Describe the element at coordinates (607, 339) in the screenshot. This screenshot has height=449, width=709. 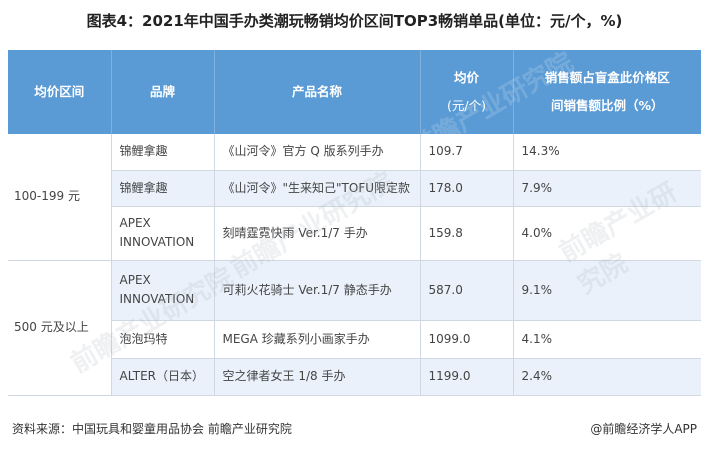
I see `share-cell: 4.1%` at that location.